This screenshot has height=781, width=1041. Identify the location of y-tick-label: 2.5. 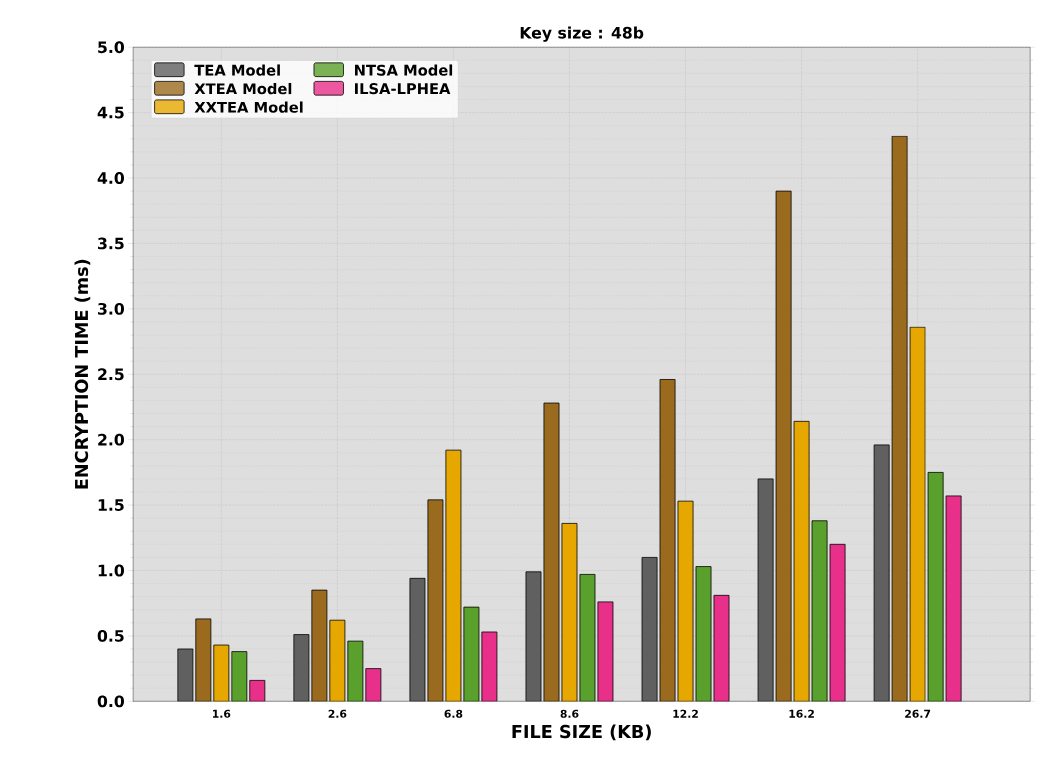
(111, 374).